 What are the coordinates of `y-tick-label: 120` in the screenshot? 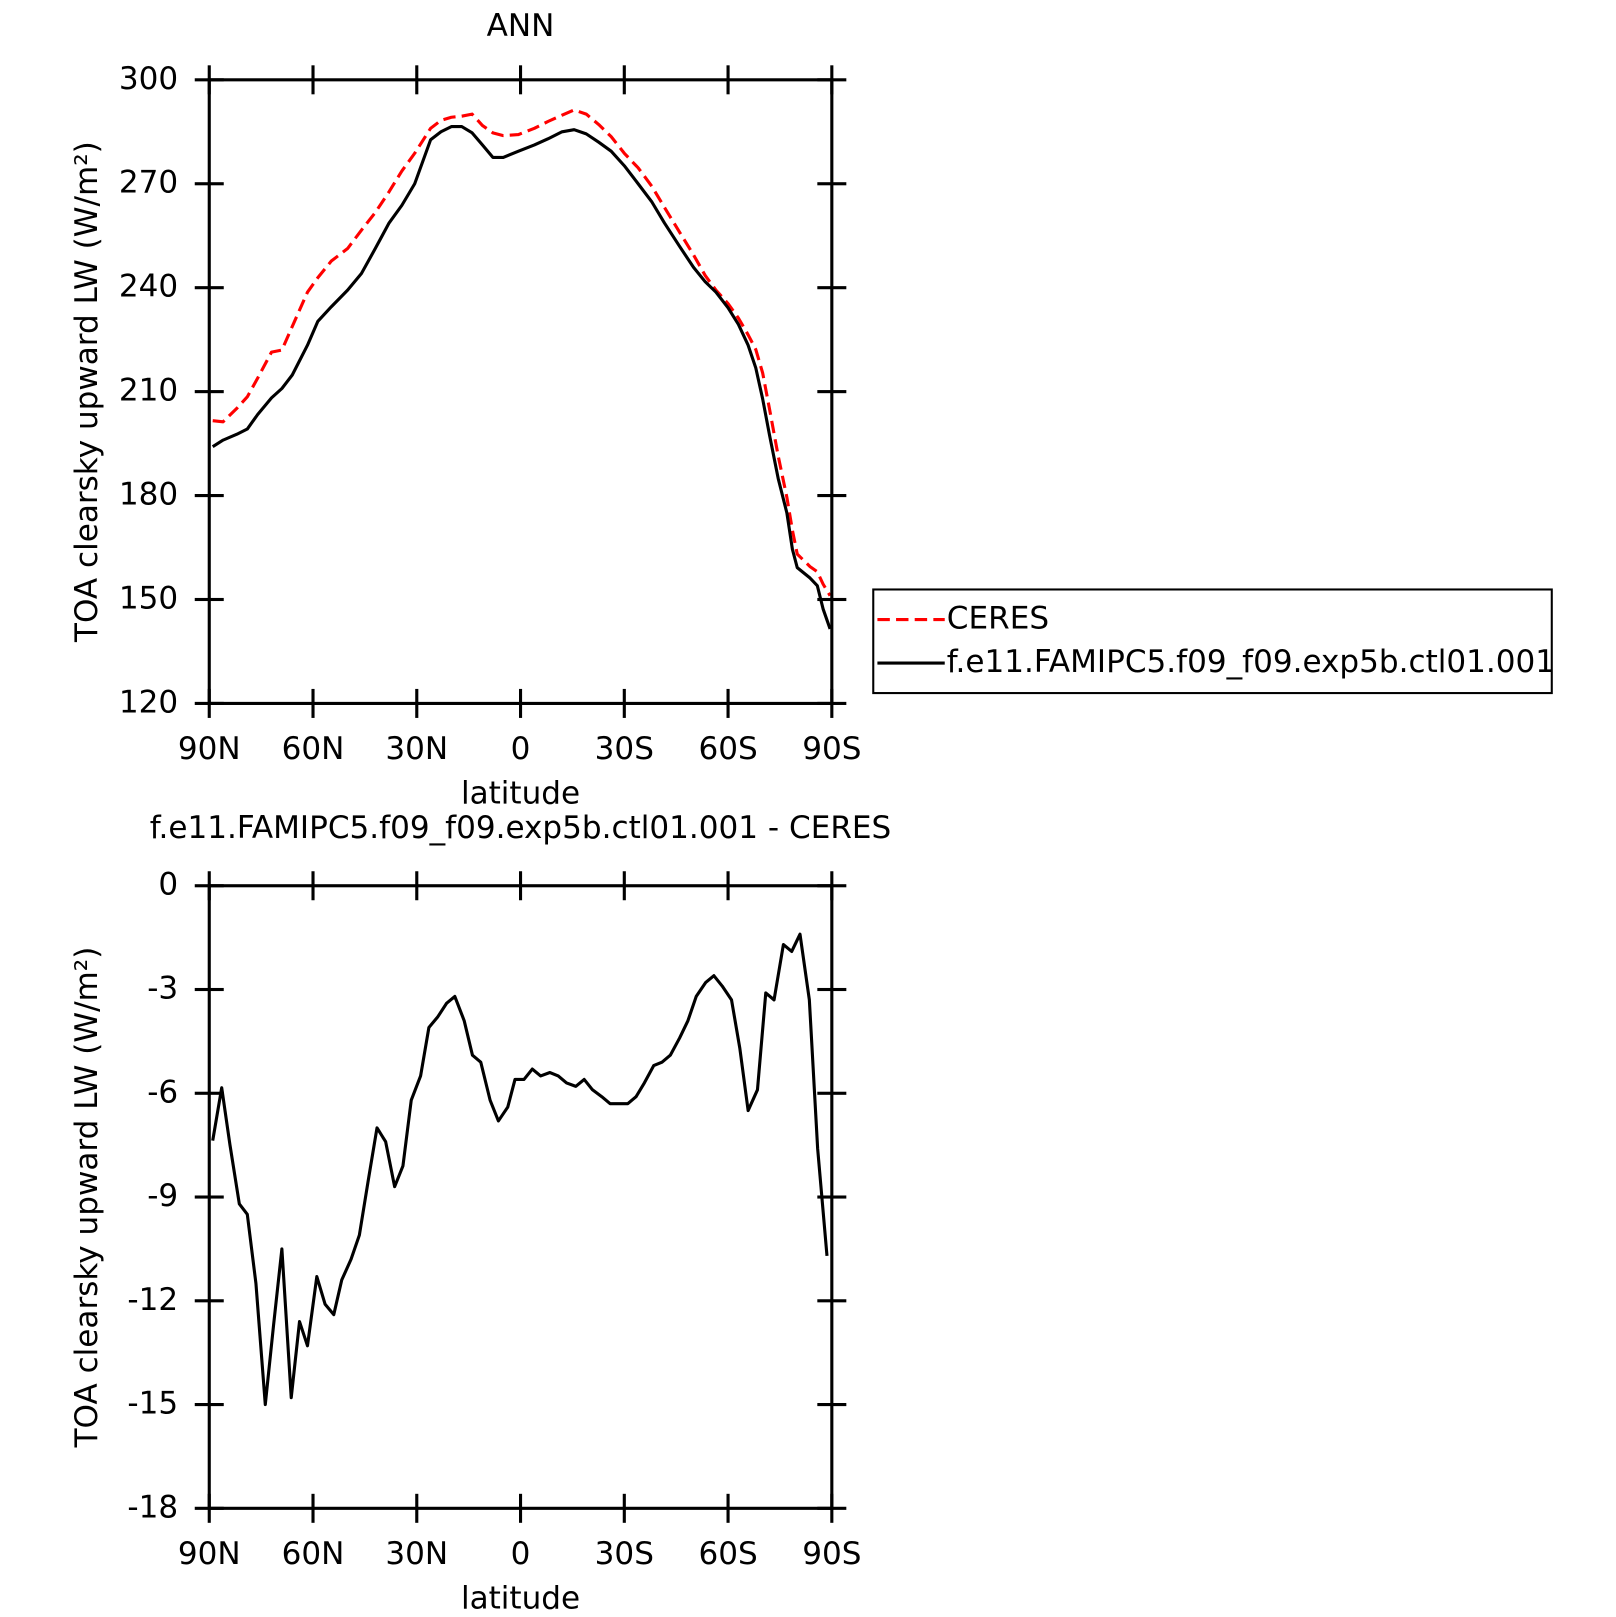 It's located at (148, 702).